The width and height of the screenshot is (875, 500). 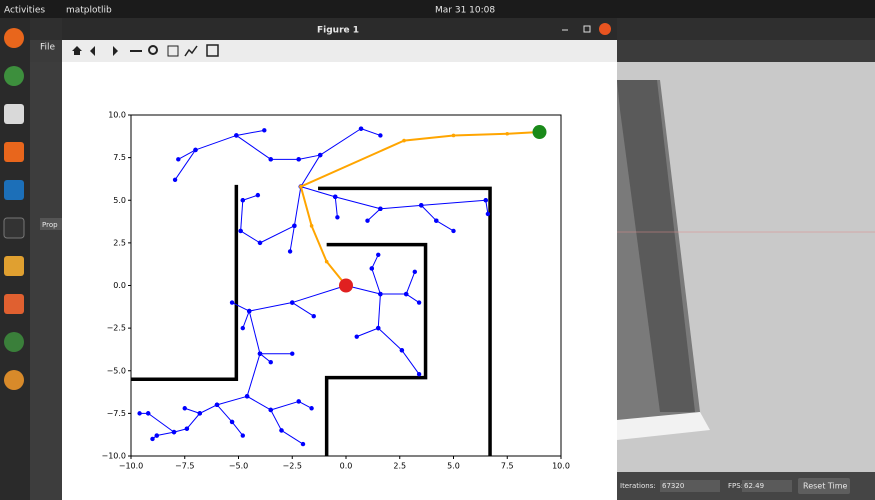 I want to click on app-menu: matplotlib, so click(x=89, y=11).